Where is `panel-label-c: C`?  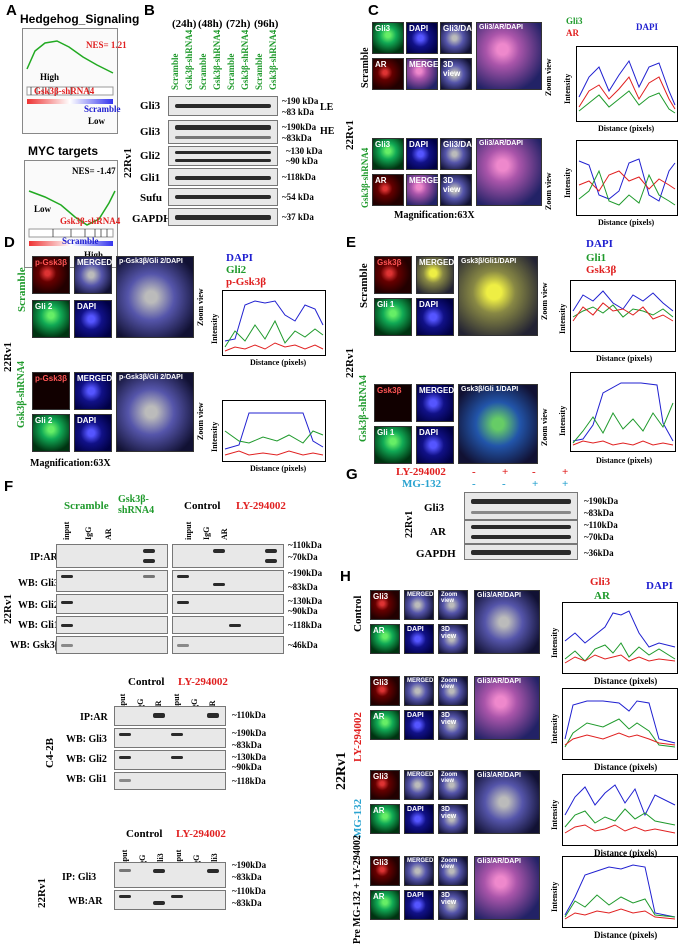 panel-label-c: C is located at coordinates (373, 10).